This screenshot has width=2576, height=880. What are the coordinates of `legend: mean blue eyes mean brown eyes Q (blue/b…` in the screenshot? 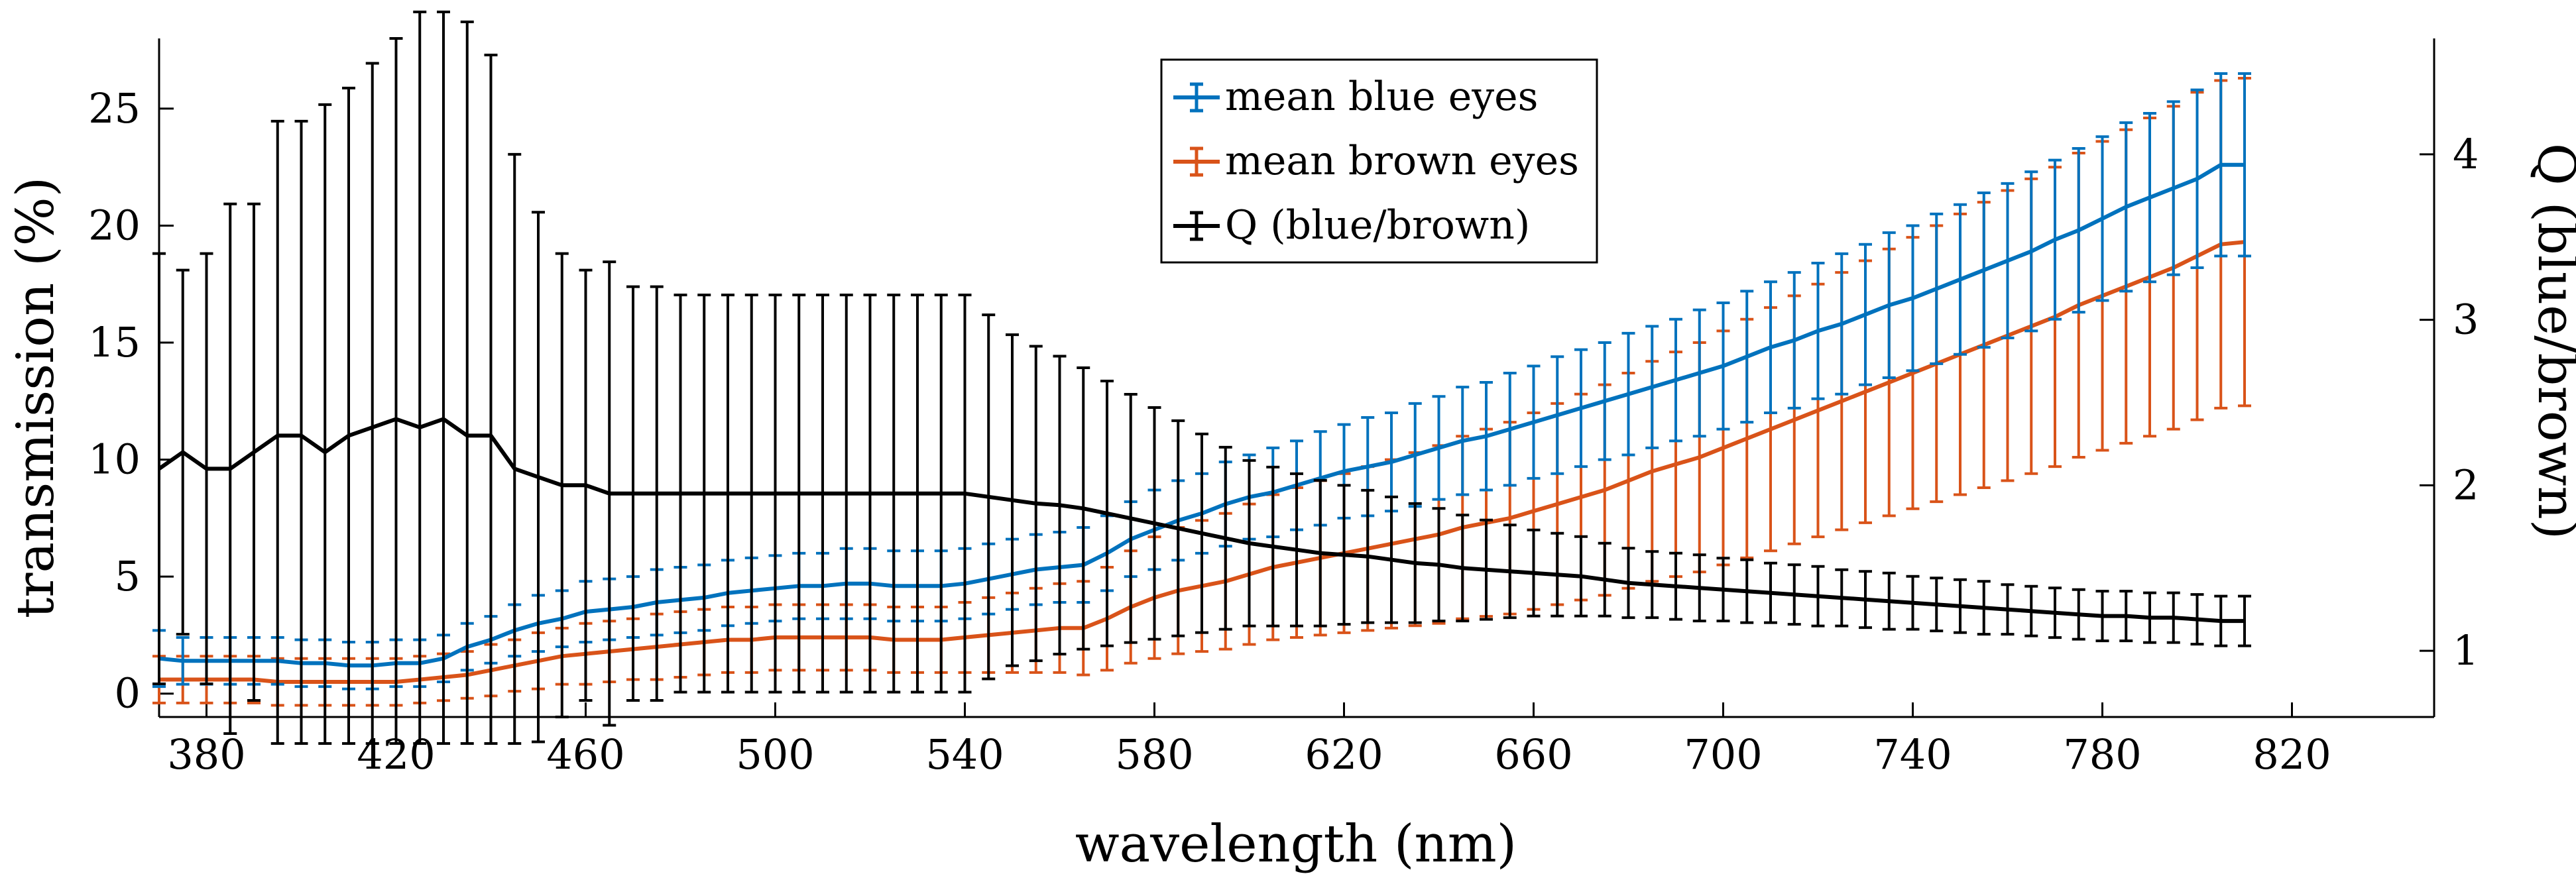 It's located at (1379, 161).